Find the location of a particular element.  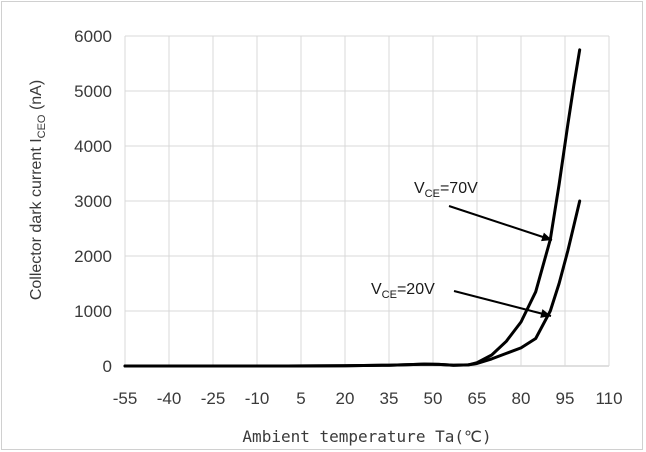

y-tick-labels: 0 1000 2000 3000 4000 5000 6000 is located at coordinates (93, 201).